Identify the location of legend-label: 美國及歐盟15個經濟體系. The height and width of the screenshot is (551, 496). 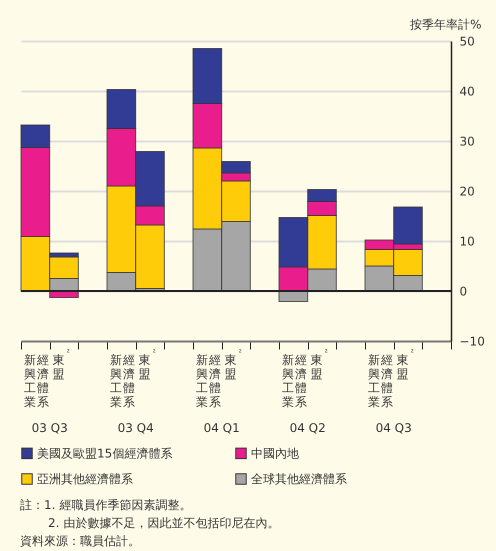
(104, 453).